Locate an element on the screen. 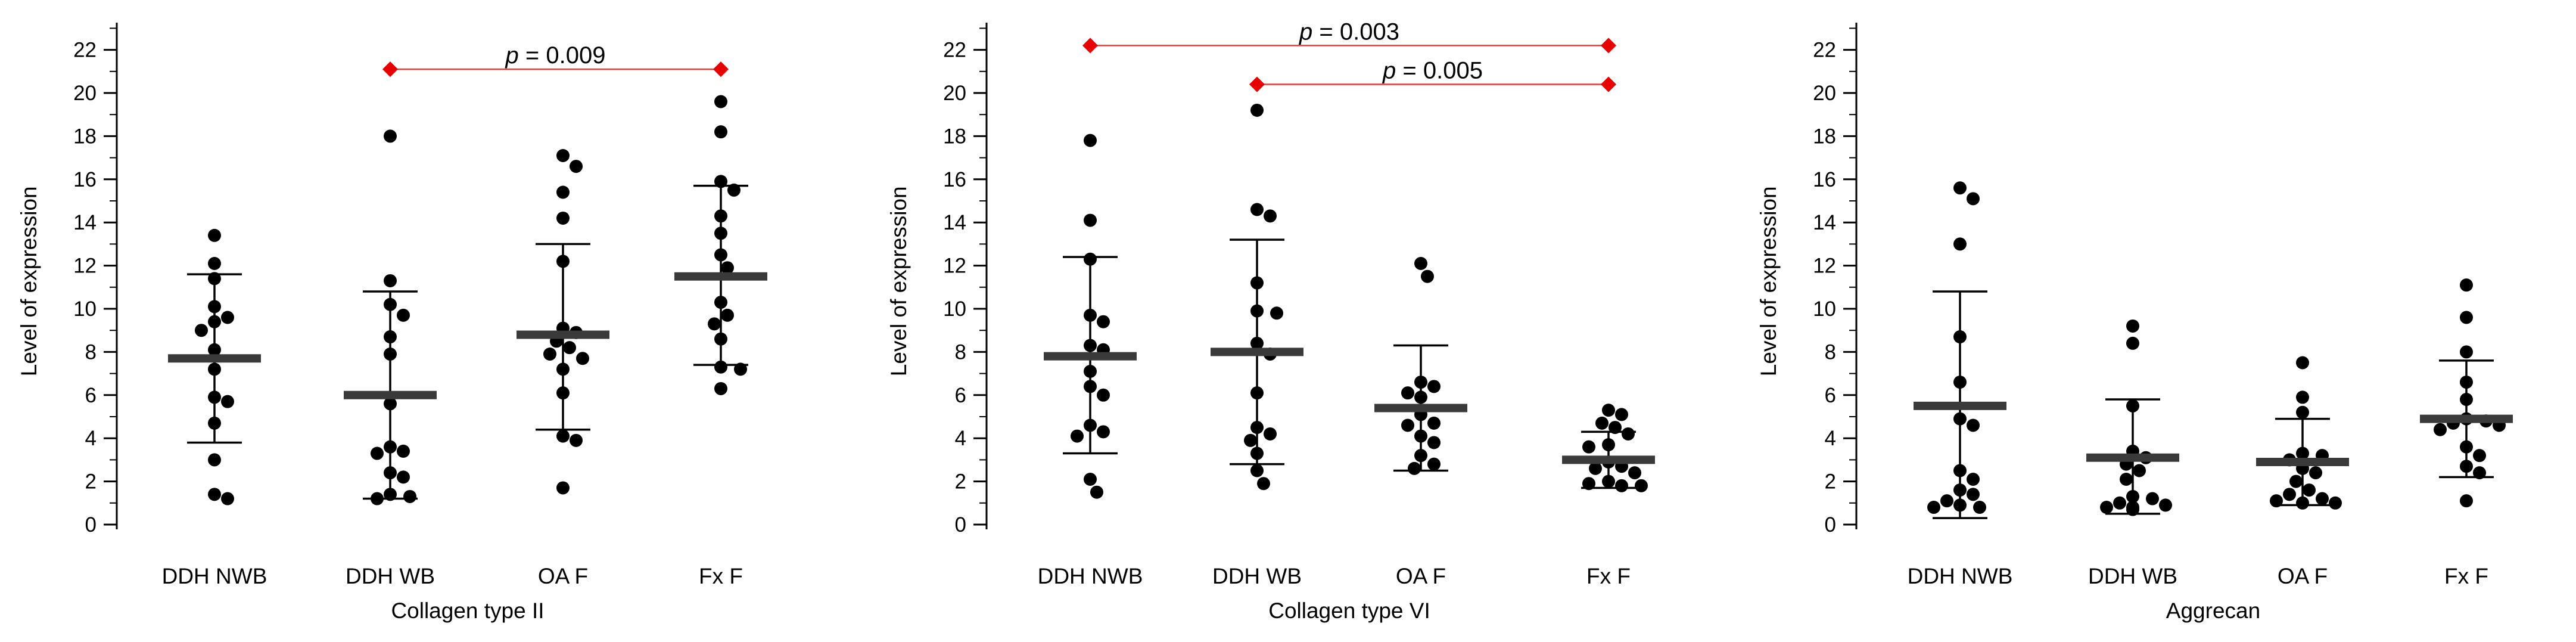 This screenshot has width=2576, height=642. p-value-label: p = 0.009 is located at coordinates (555, 55).